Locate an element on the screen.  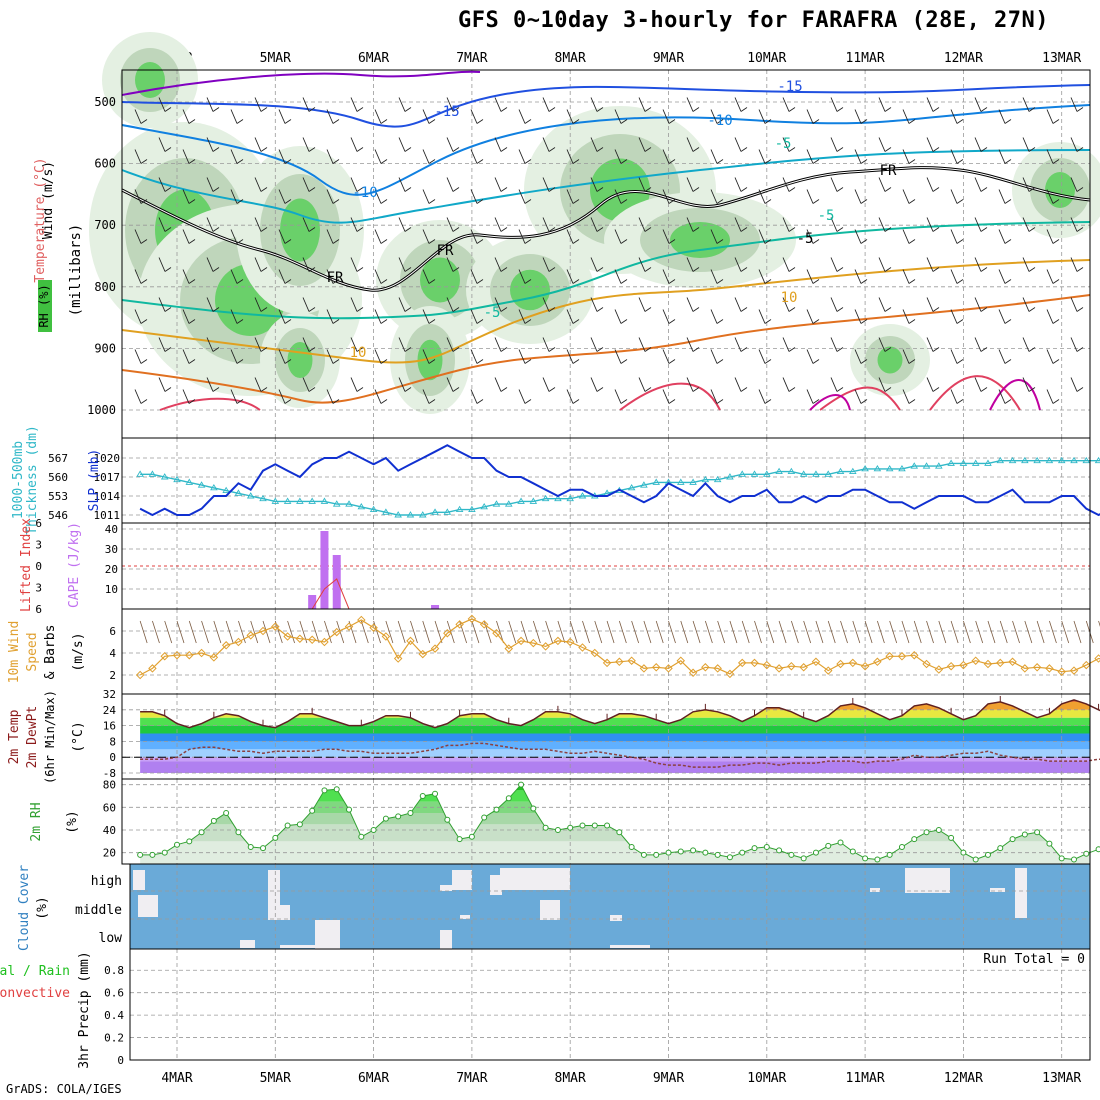
contour-label: 10 is located at coordinates (789, 298).